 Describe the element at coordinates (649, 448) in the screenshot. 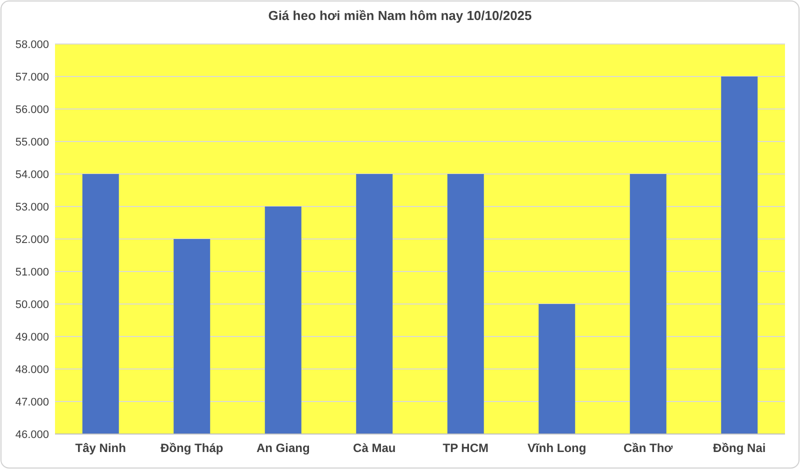

I see `x-tick-label: Cần Thơ` at that location.